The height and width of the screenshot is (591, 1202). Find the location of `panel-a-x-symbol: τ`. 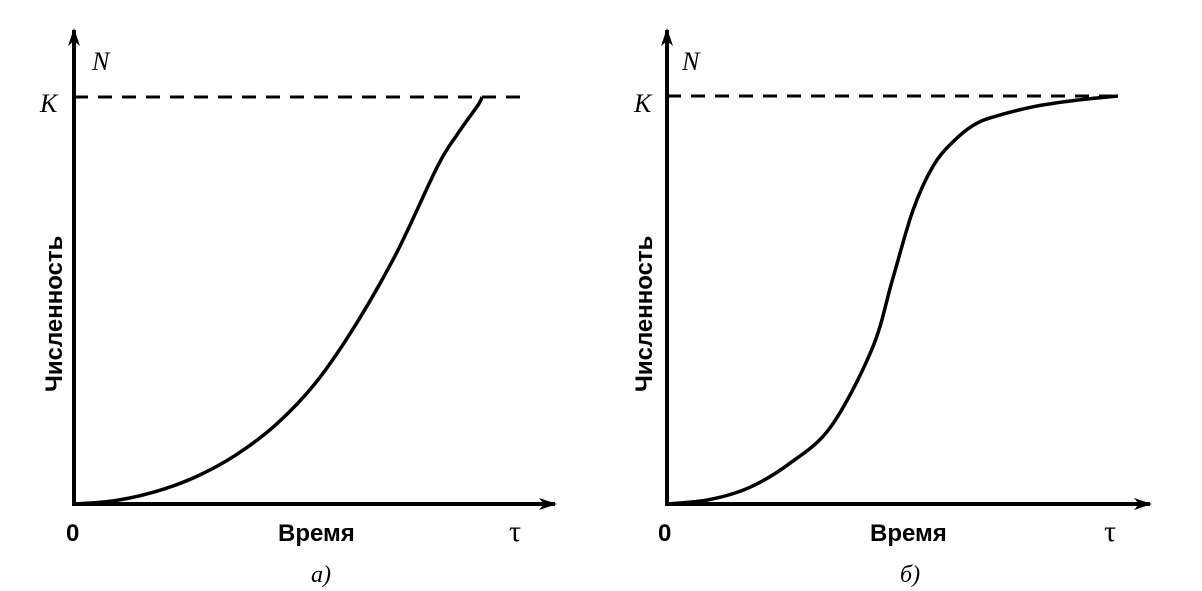

panel-a-x-symbol: τ is located at coordinates (515, 531).